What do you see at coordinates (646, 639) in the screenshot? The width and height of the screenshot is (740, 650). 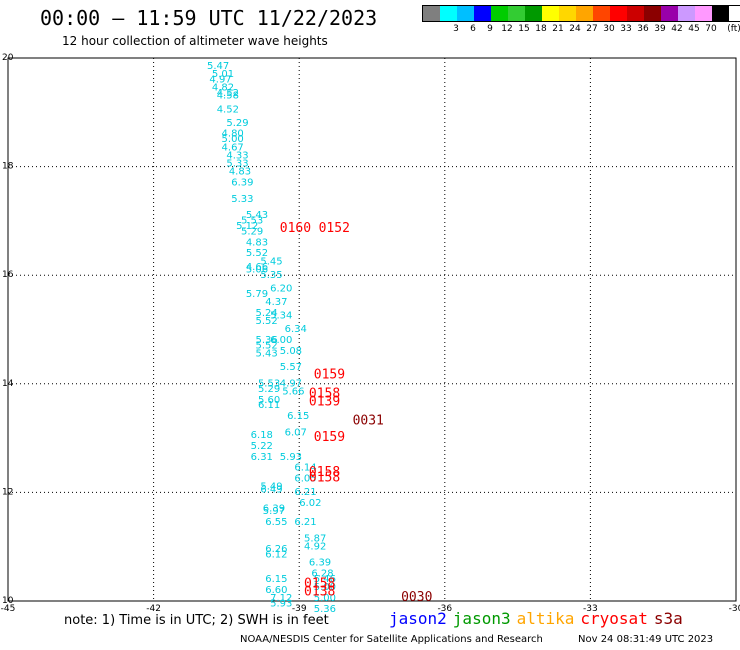 I see `footer-timestamp: Nov 24 08:31:49 UTC 2023` at bounding box center [646, 639].